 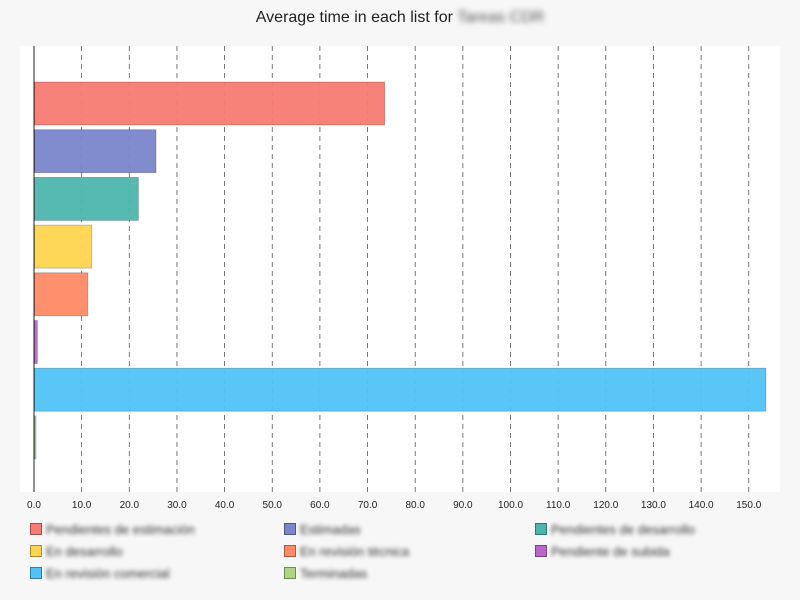 I want to click on x-tick-label: 10.0, so click(x=82, y=505).